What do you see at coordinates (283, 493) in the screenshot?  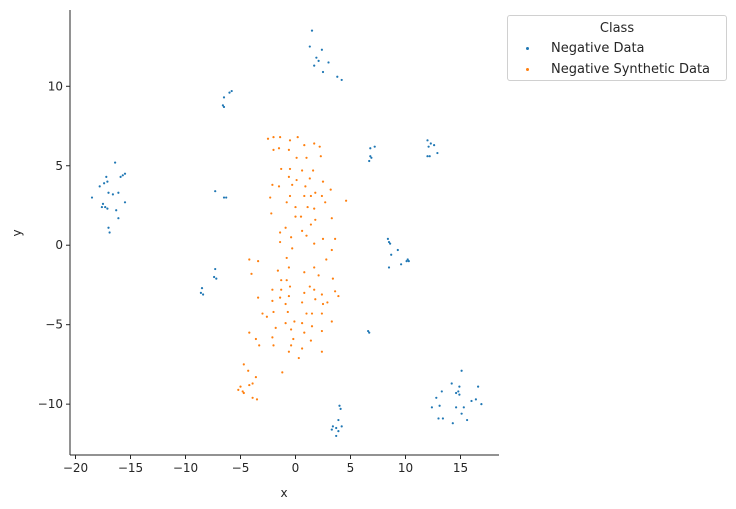 I see `x-axis-label: x` at bounding box center [283, 493].